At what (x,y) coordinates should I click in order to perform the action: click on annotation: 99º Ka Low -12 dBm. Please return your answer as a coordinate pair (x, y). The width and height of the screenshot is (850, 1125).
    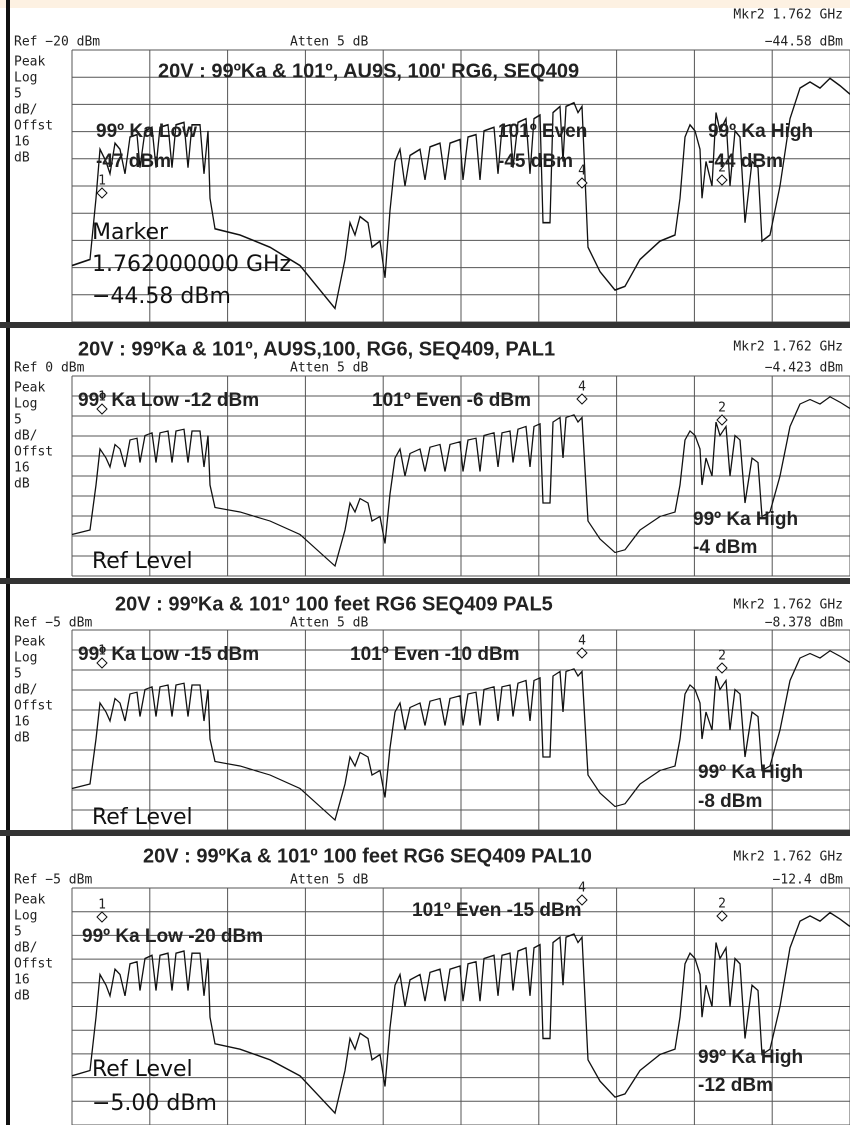
    Looking at the image, I should click on (168, 400).